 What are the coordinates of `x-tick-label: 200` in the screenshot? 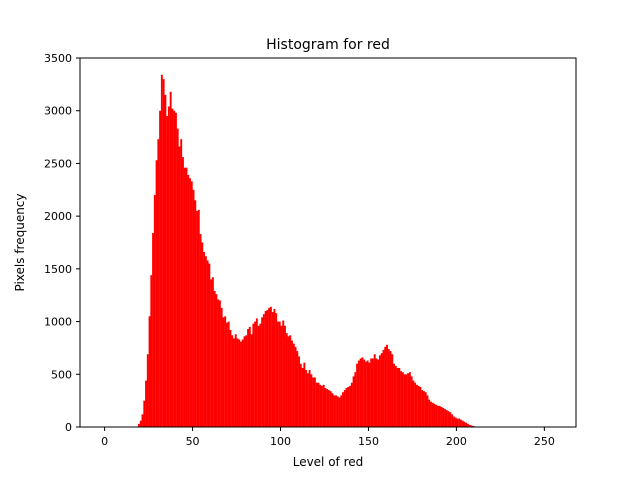 It's located at (456, 441).